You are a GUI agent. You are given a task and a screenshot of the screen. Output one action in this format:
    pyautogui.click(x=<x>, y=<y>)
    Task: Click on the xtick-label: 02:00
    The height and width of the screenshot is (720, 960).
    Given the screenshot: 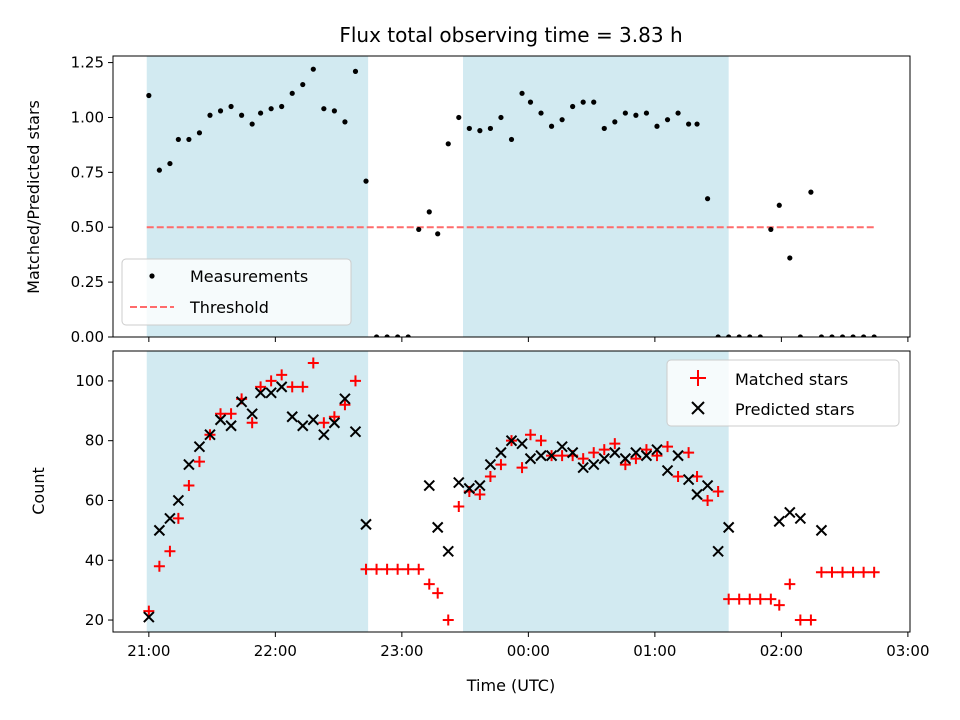 What is the action you would take?
    pyautogui.click(x=781, y=651)
    